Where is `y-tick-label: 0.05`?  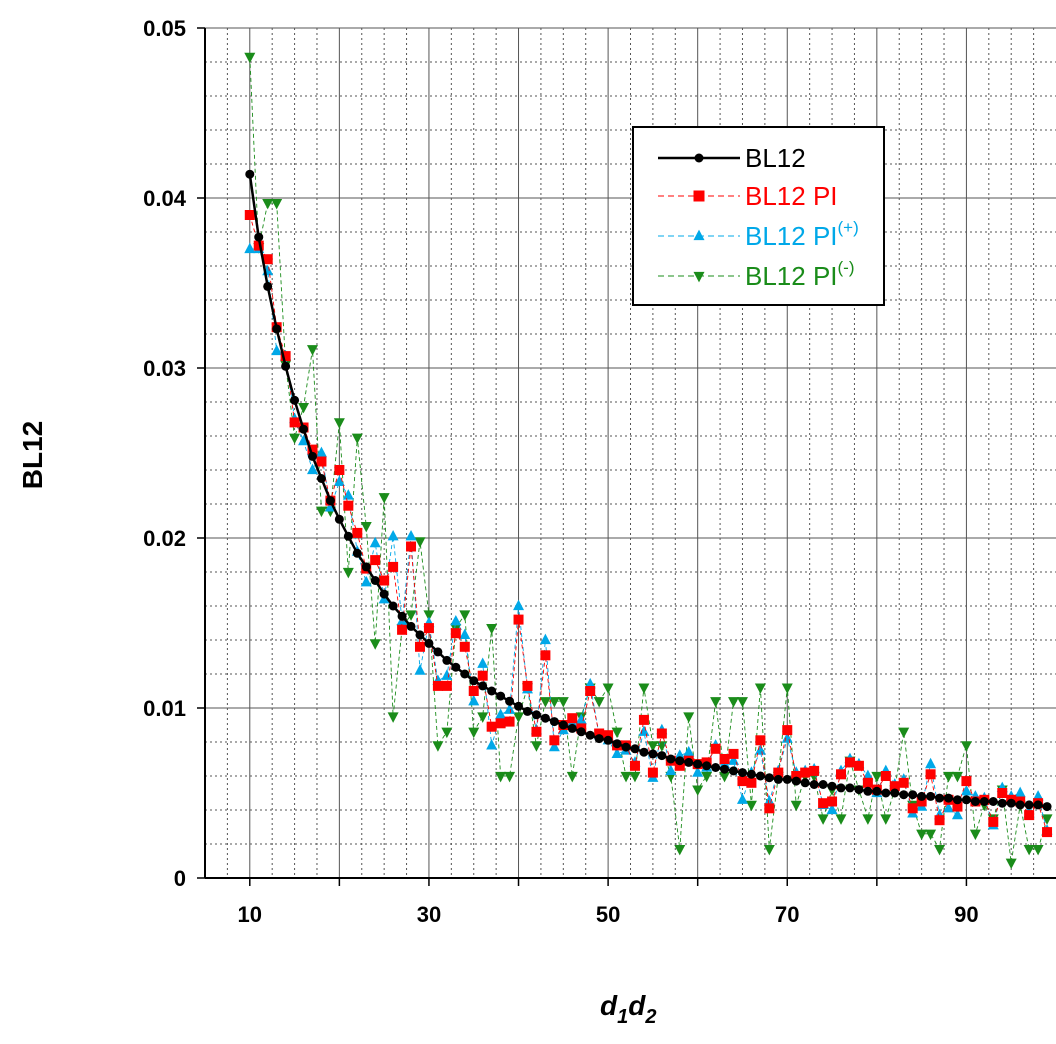
y-tick-label: 0.05 is located at coordinates (164, 28).